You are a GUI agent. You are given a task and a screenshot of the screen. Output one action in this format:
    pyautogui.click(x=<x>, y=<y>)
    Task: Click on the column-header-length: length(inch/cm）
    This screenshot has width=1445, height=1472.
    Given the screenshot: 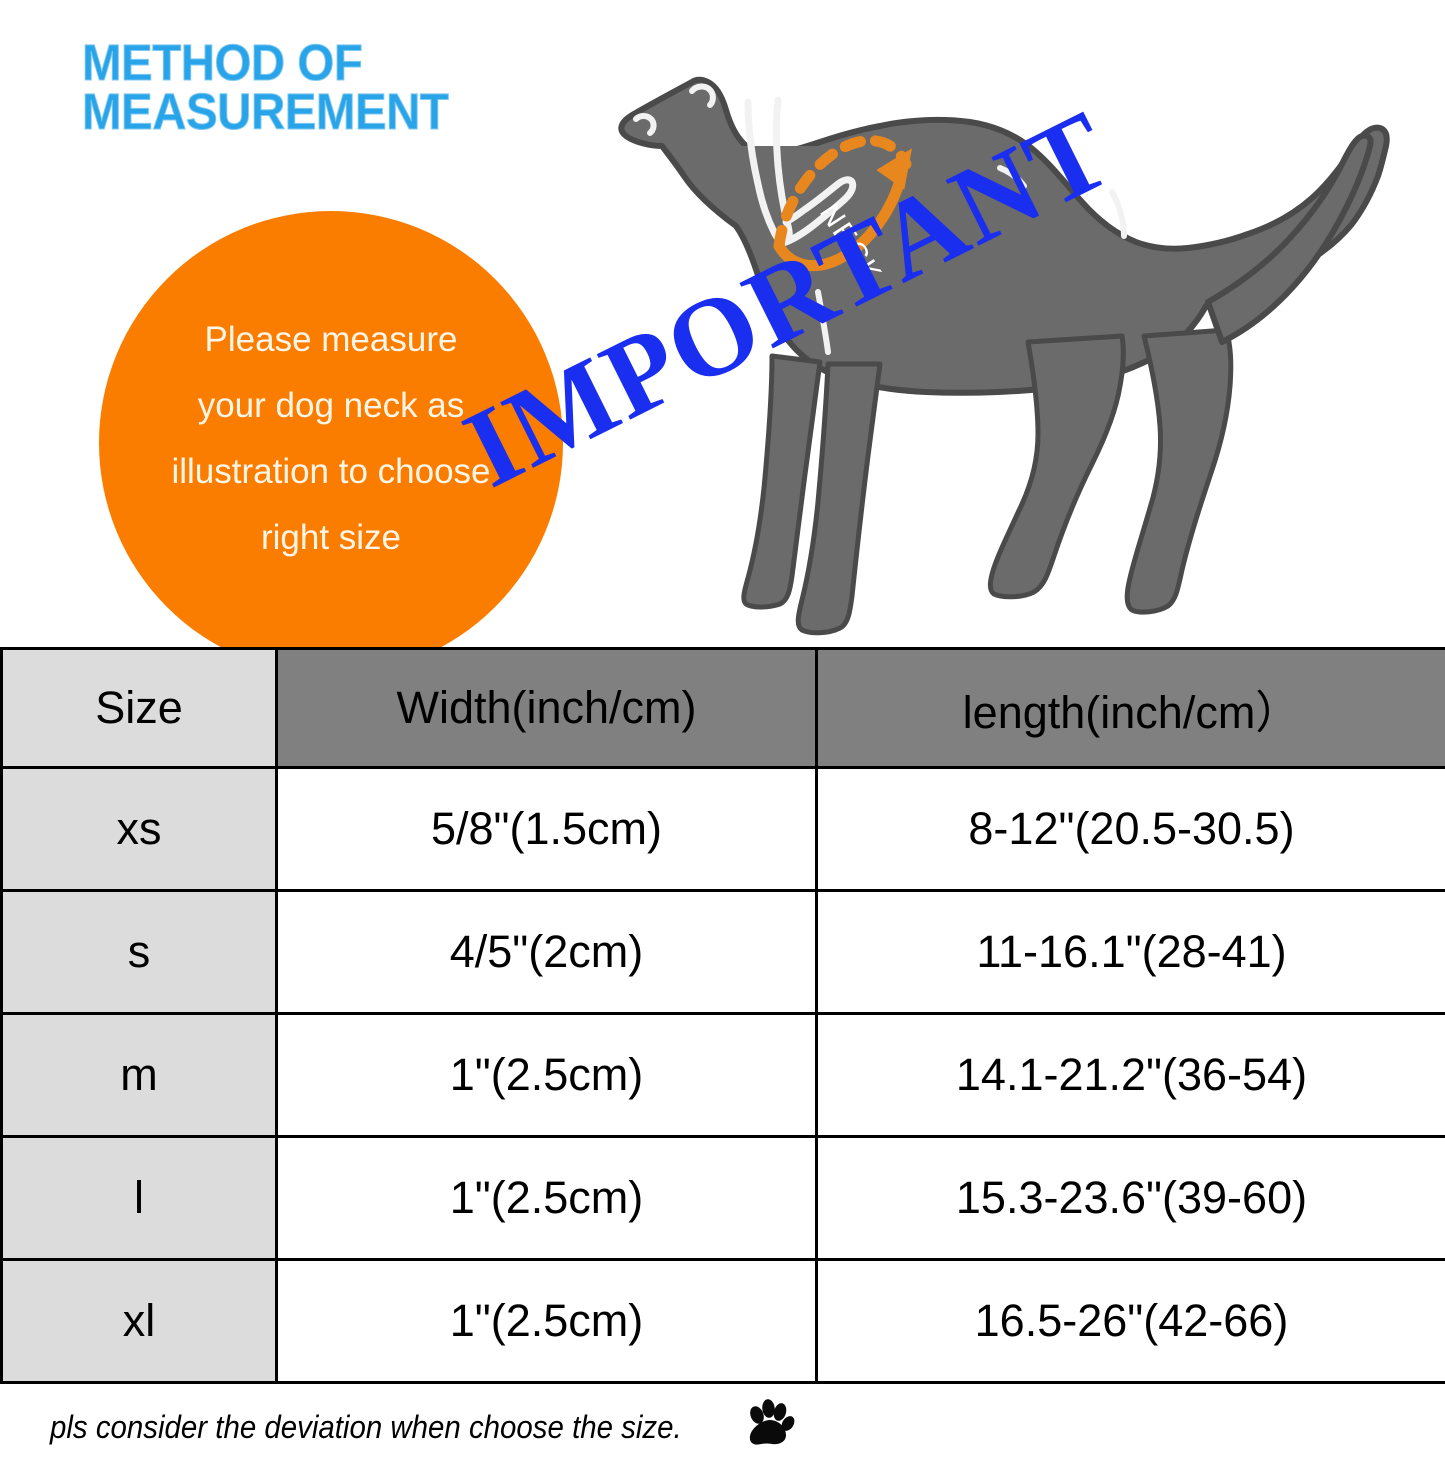 What is the action you would take?
    pyautogui.click(x=1130, y=708)
    